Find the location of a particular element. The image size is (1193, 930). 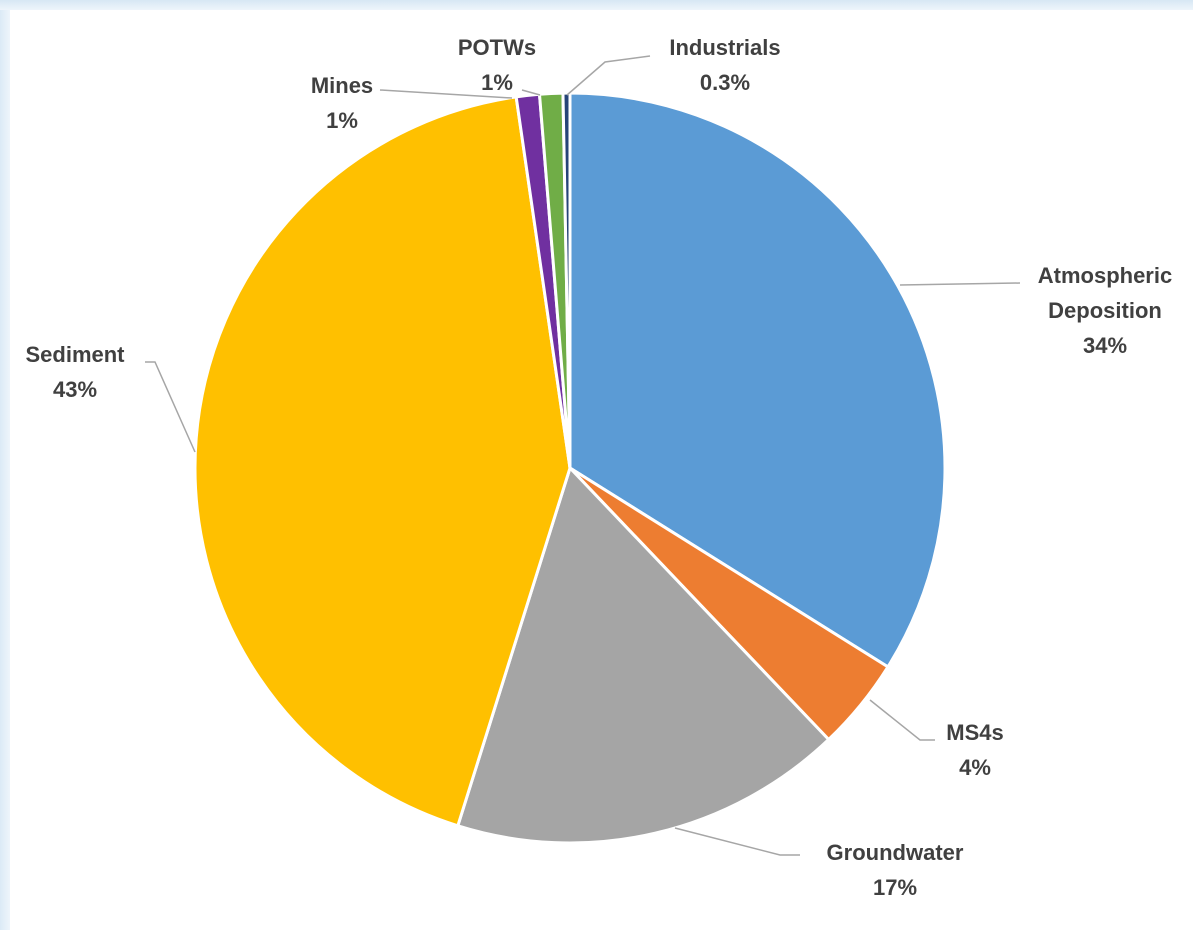

data-label: Mines 1% is located at coordinates (342, 103).